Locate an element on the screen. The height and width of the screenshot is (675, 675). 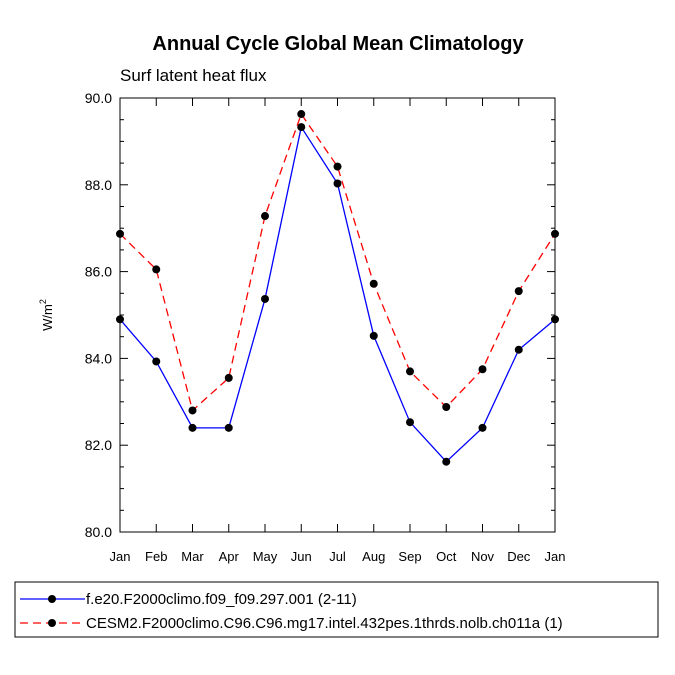
y-tick-label: 90.0 is located at coordinates (98, 98).